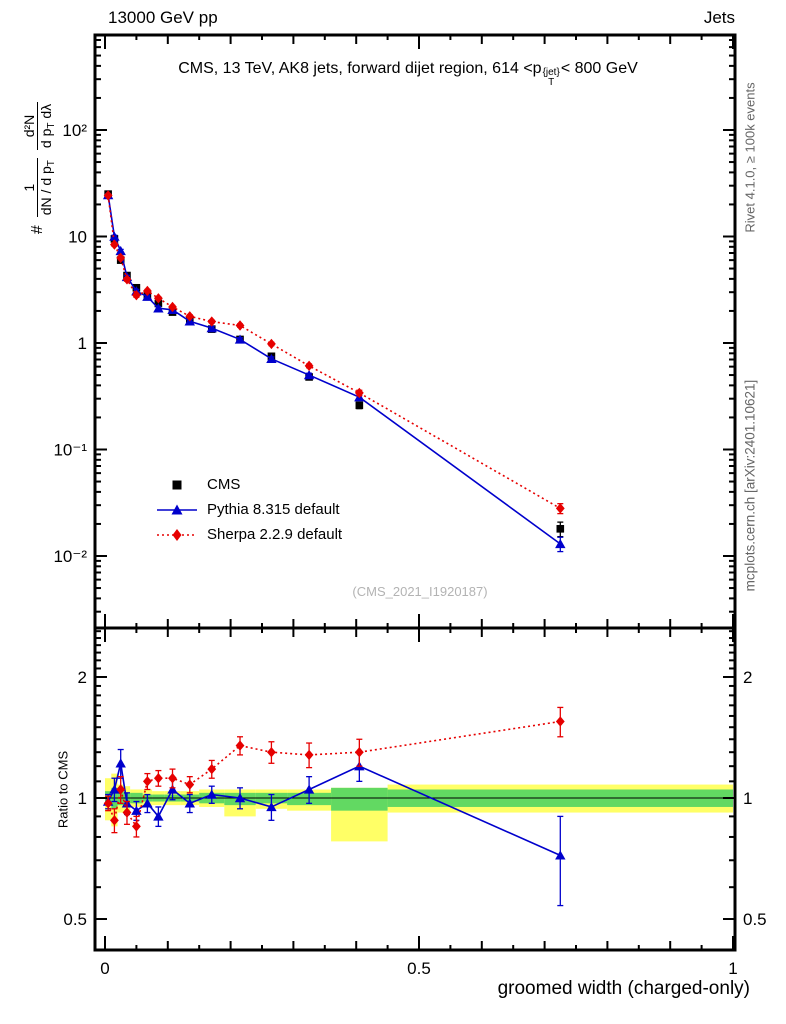  What do you see at coordinates (177, 484) in the screenshot?
I see `cms-marker-icon` at bounding box center [177, 484].